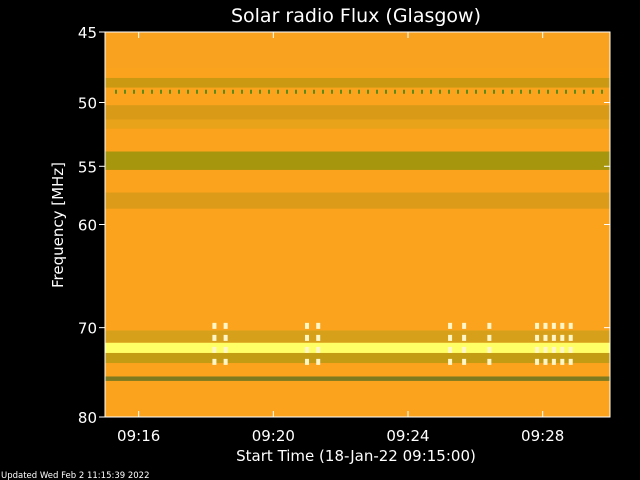 The height and width of the screenshot is (480, 640). Describe the element at coordinates (87, 167) in the screenshot. I see `y-tick-label: 55` at that location.